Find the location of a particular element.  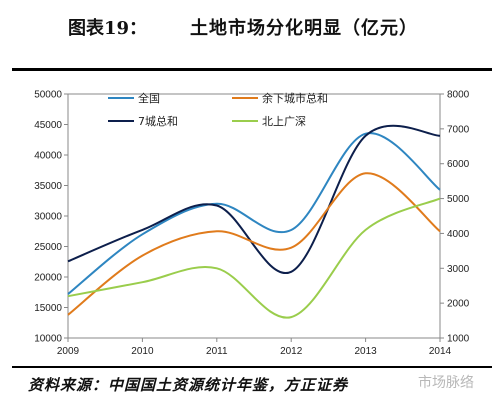

y-left-tick-label: 25000 is located at coordinates (48, 247).